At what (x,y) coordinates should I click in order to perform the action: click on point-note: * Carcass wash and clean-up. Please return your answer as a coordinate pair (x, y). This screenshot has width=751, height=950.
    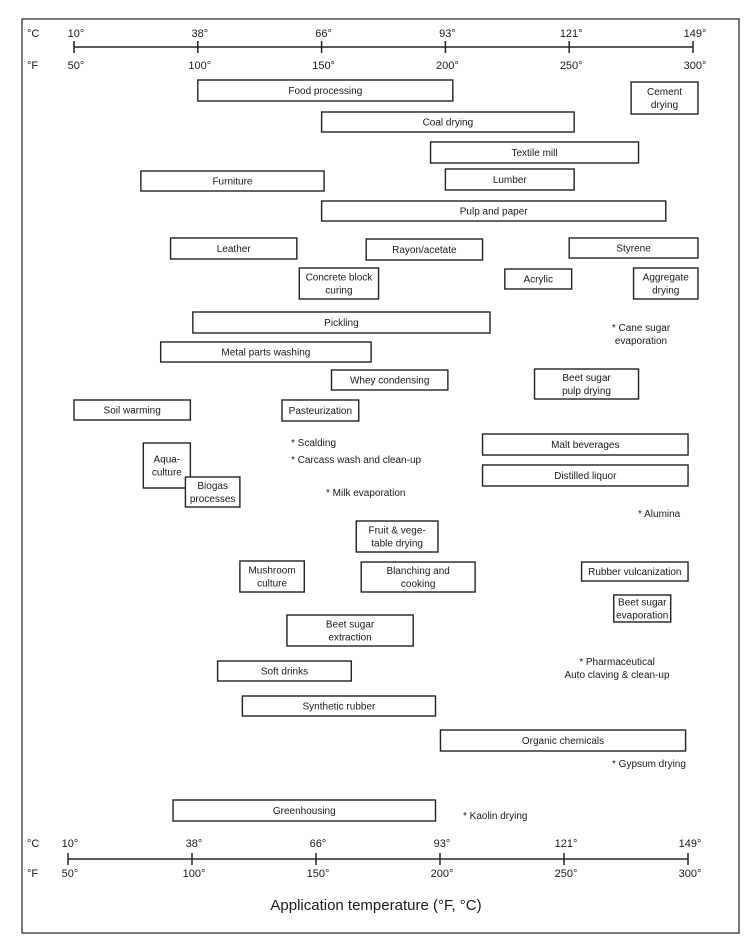
    Looking at the image, I should click on (356, 460).